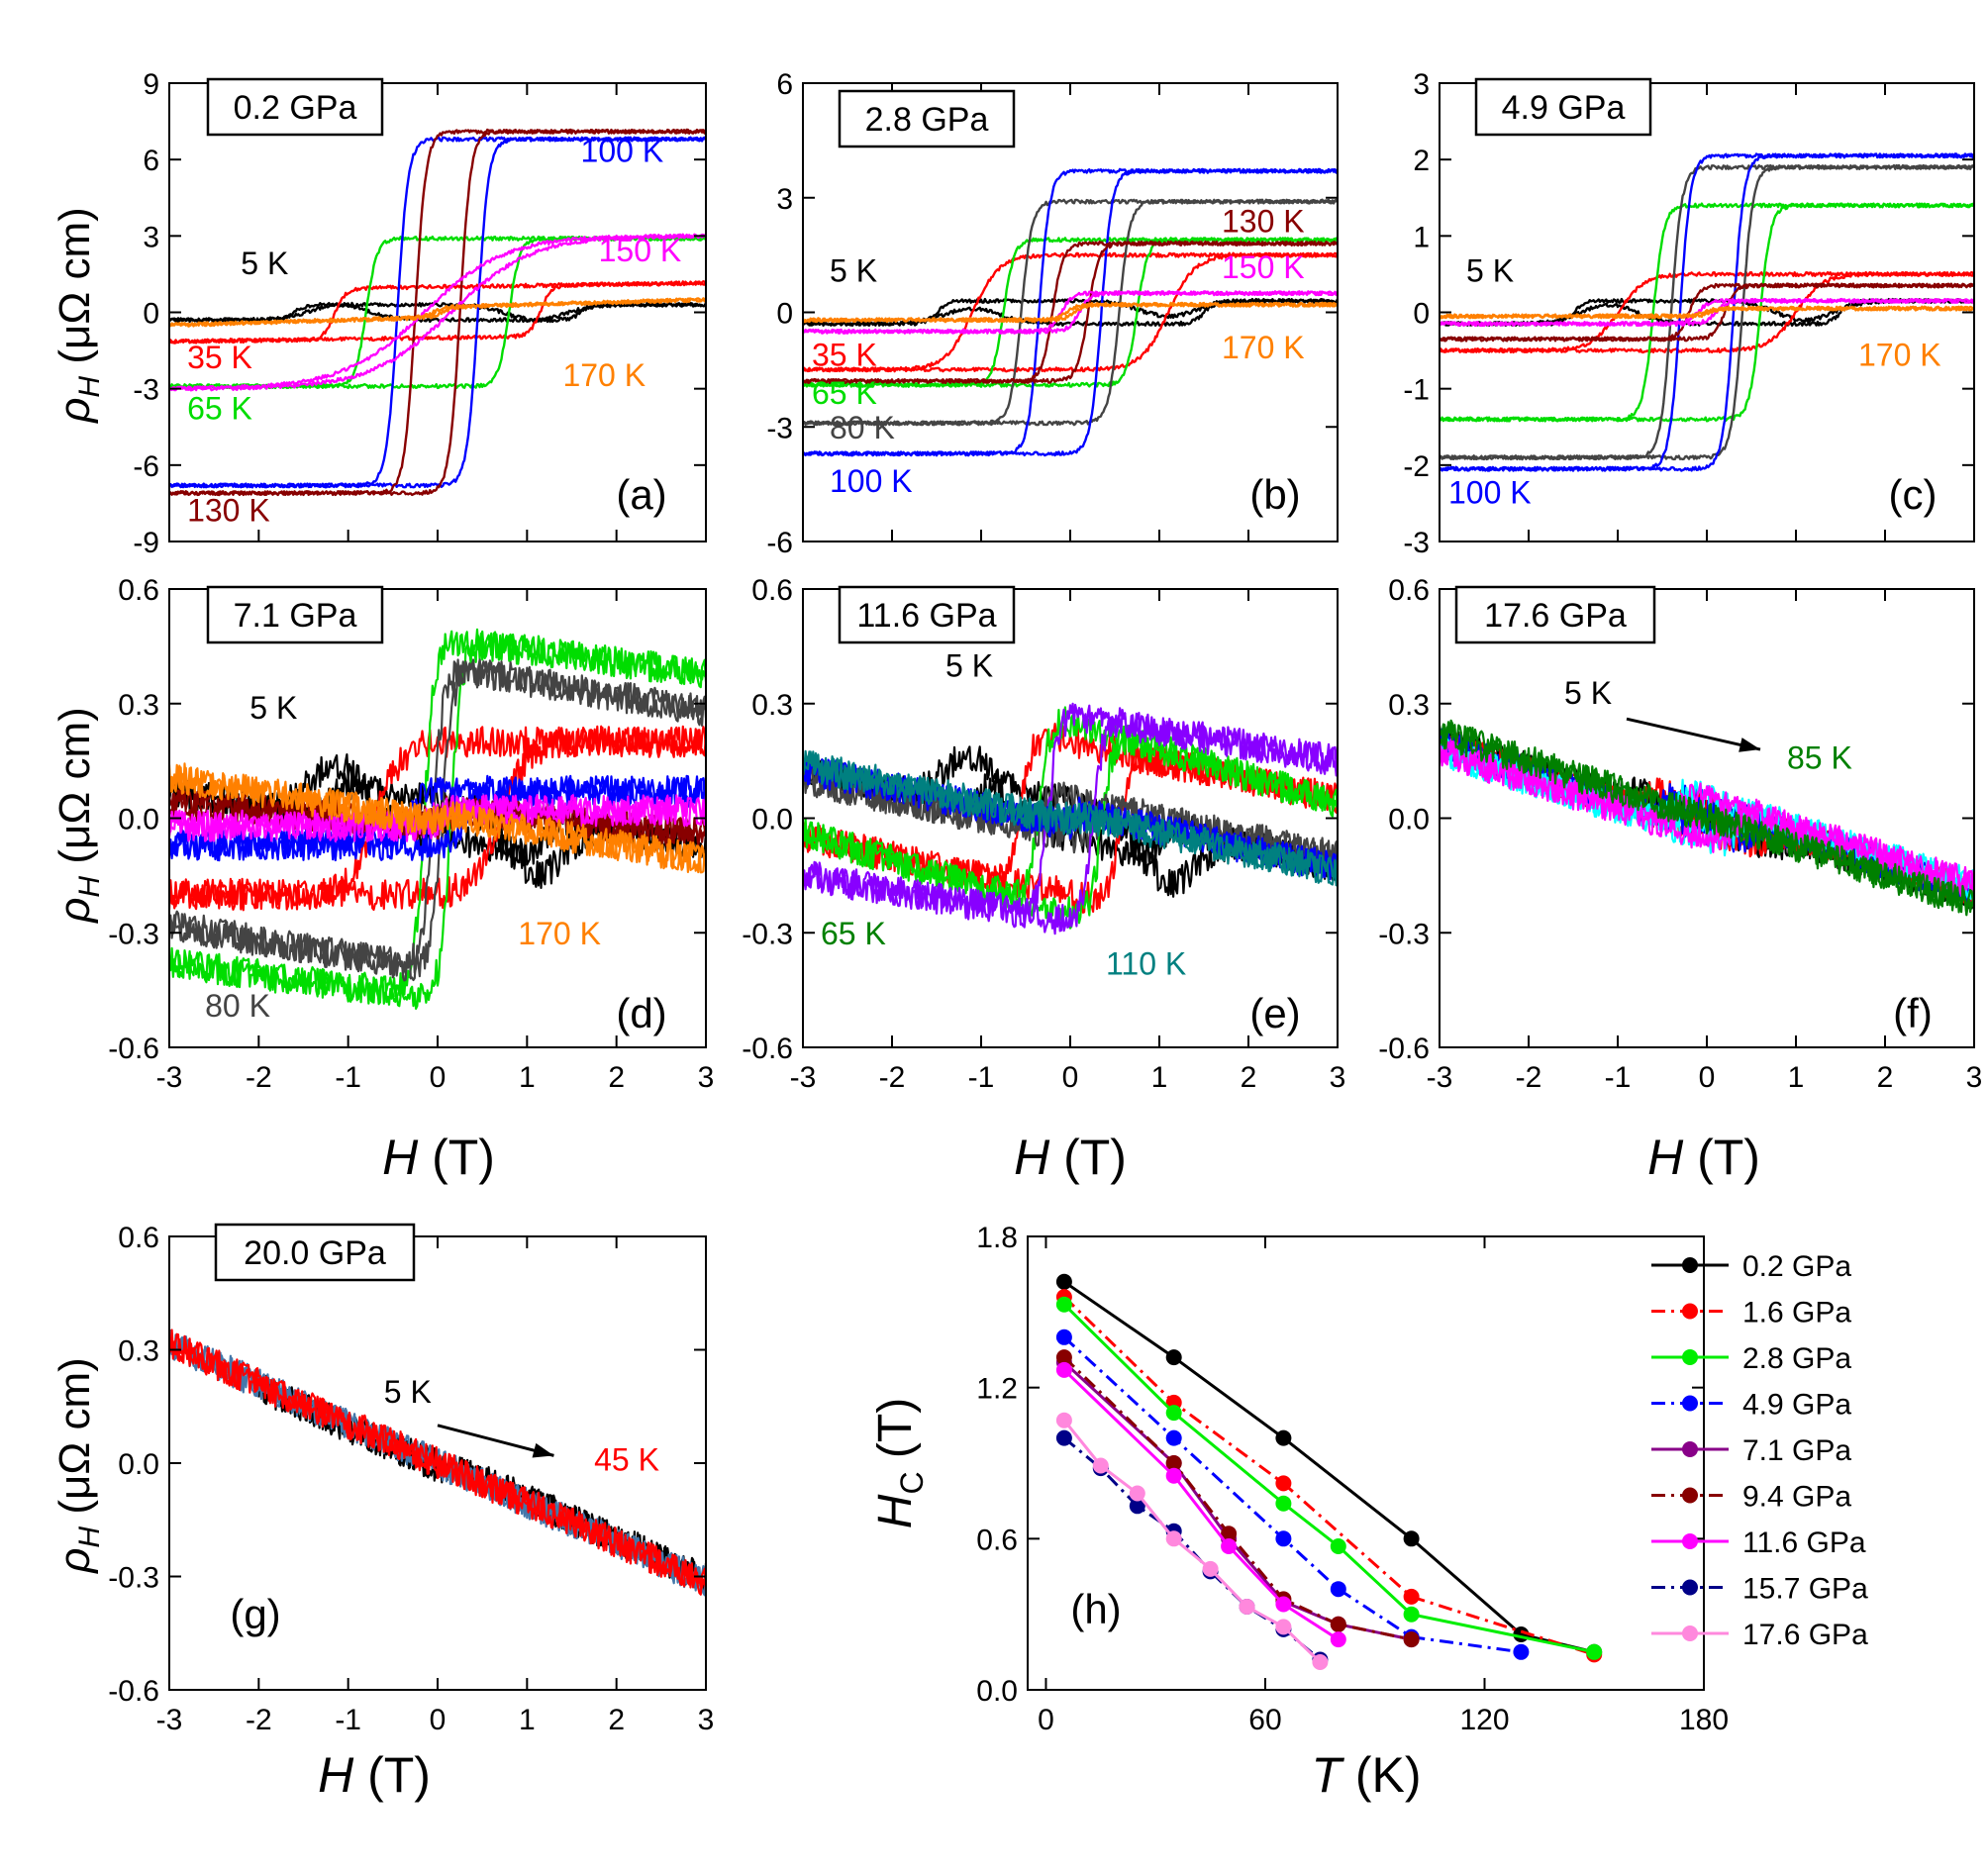 The height and width of the screenshot is (1871, 1988). Describe the element at coordinates (78, 1466) in the screenshot. I see `ylabel-row3: ρH (μΩ cm)` at that location.